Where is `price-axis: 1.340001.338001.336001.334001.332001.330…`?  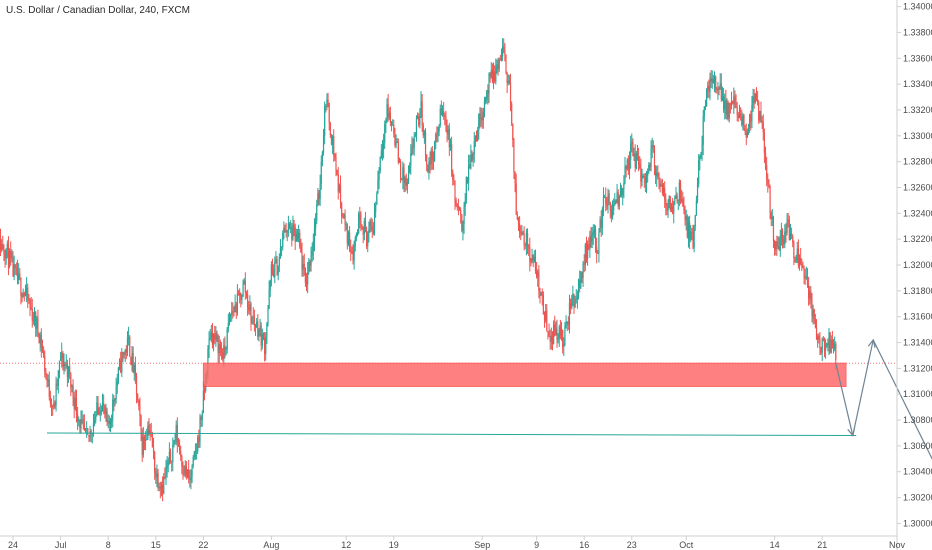
price-axis: 1.340001.338001.336001.334001.332001.330… is located at coordinates (914, 265).